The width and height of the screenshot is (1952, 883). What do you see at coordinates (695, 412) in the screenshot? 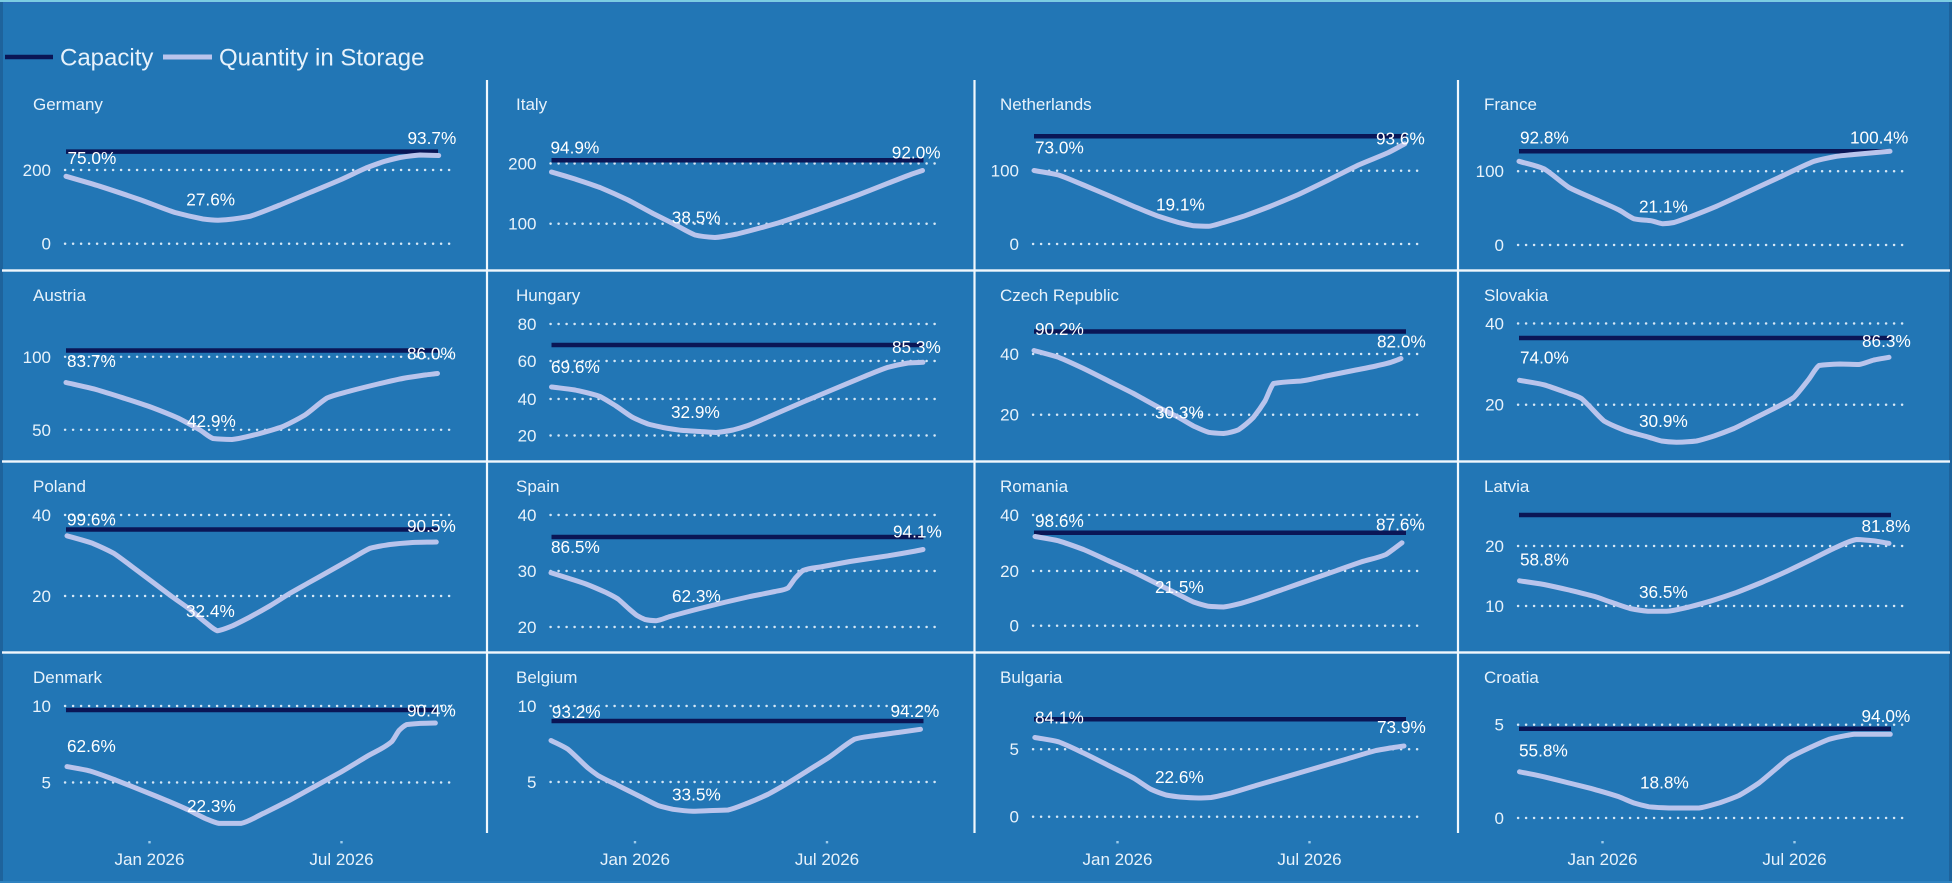
I see `svg-text: 32.9%` at bounding box center [695, 412].